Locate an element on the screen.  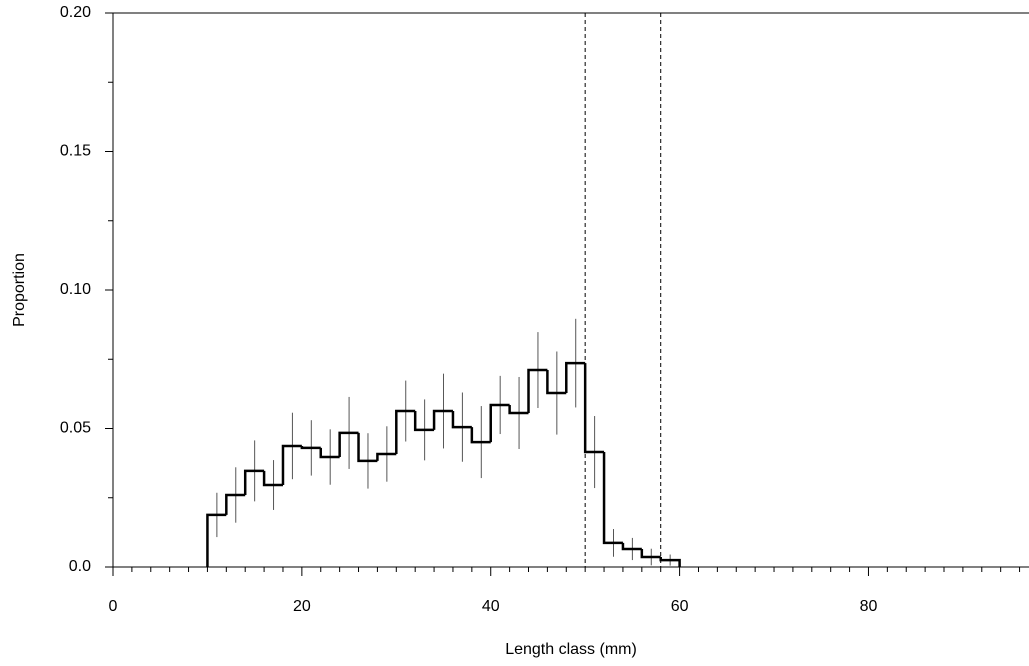
y-tick-label: 0.15 is located at coordinates (75, 151).